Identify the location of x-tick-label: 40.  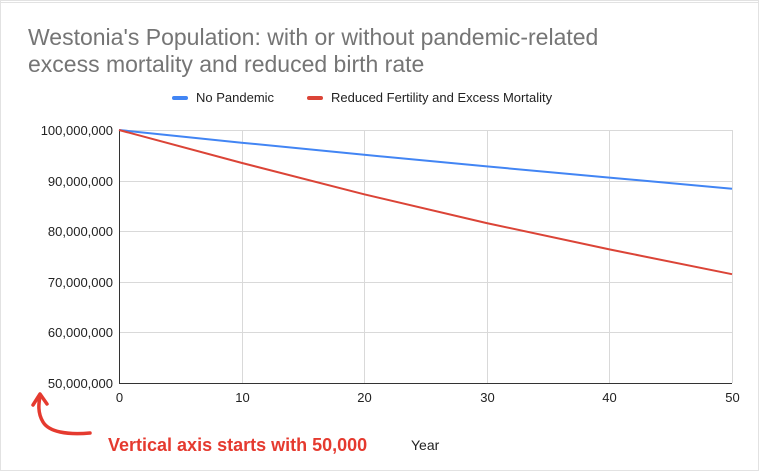
(609, 397).